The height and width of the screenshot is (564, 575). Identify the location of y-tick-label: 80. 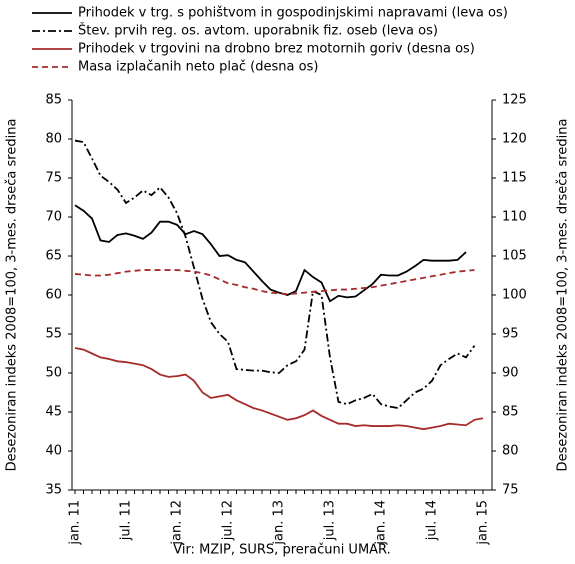
(53, 139).